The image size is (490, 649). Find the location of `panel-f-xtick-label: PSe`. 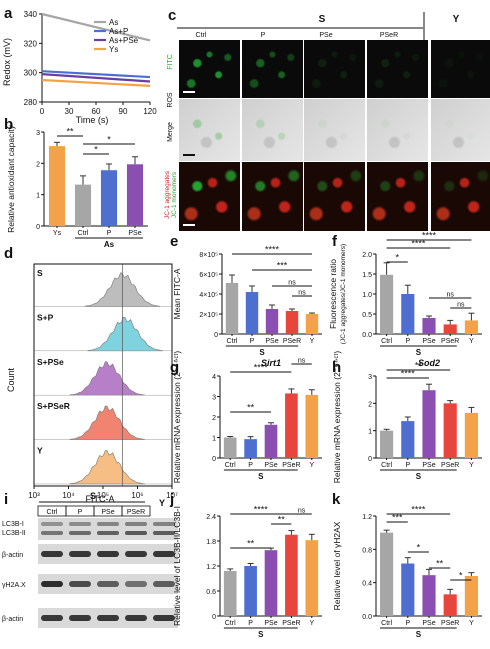

panel-f-xtick-label: PSe is located at coordinates (428, 341).